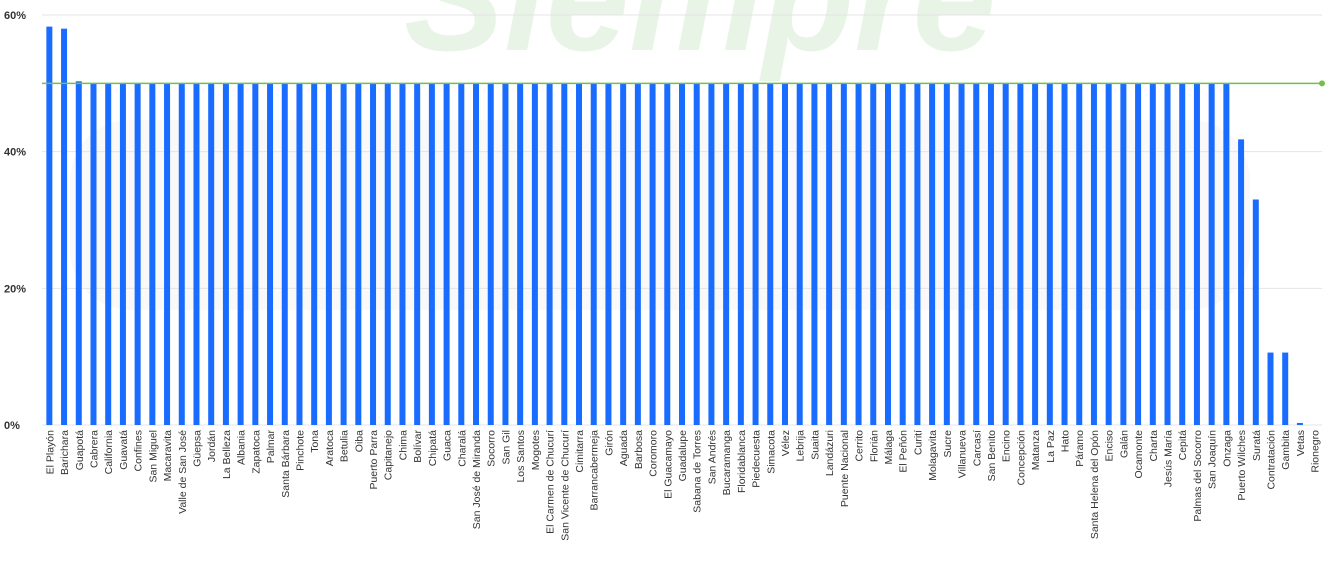 The height and width of the screenshot is (576, 1327). I want to click on x-tick-label: Gambita, so click(1286, 450).